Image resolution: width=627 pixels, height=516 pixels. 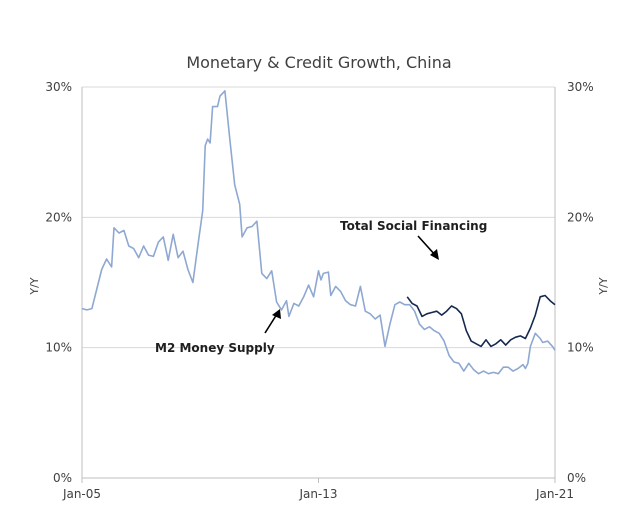 I want to click on chart-title: Monetary & Credit Growth, China, so click(x=318, y=62).